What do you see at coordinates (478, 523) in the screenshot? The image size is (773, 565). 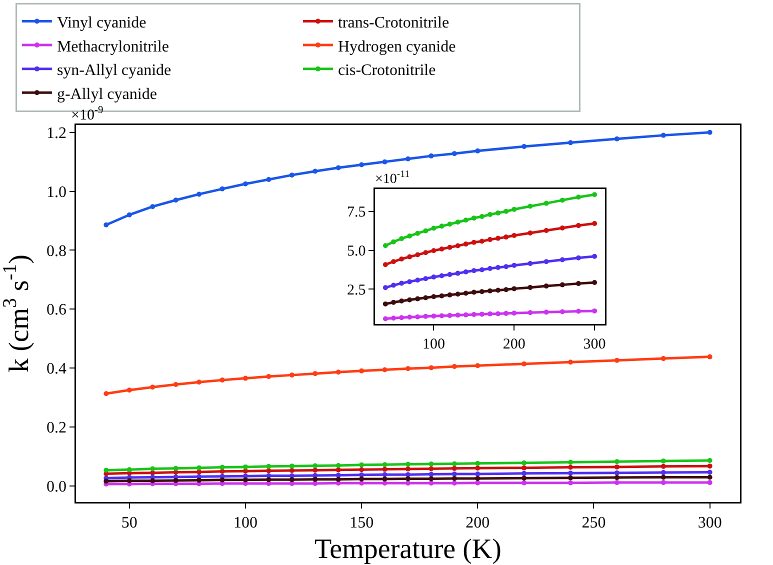 I see `x-tick-label: 200` at bounding box center [478, 523].